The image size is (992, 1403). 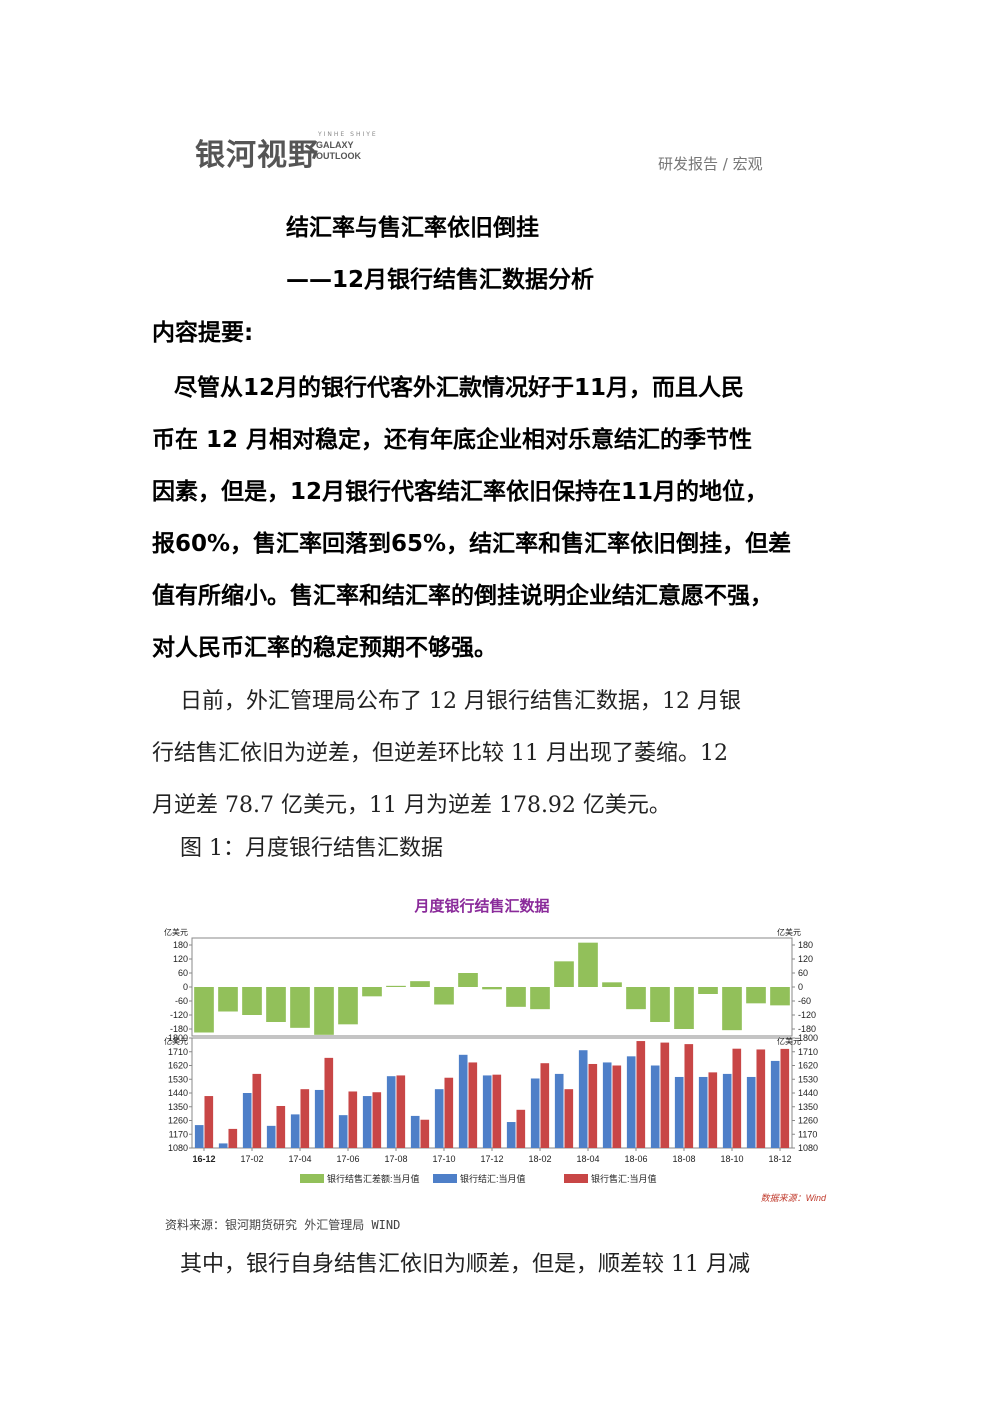 I want to click on bottom-left-tick-label: 1530, so click(x=178, y=1079).